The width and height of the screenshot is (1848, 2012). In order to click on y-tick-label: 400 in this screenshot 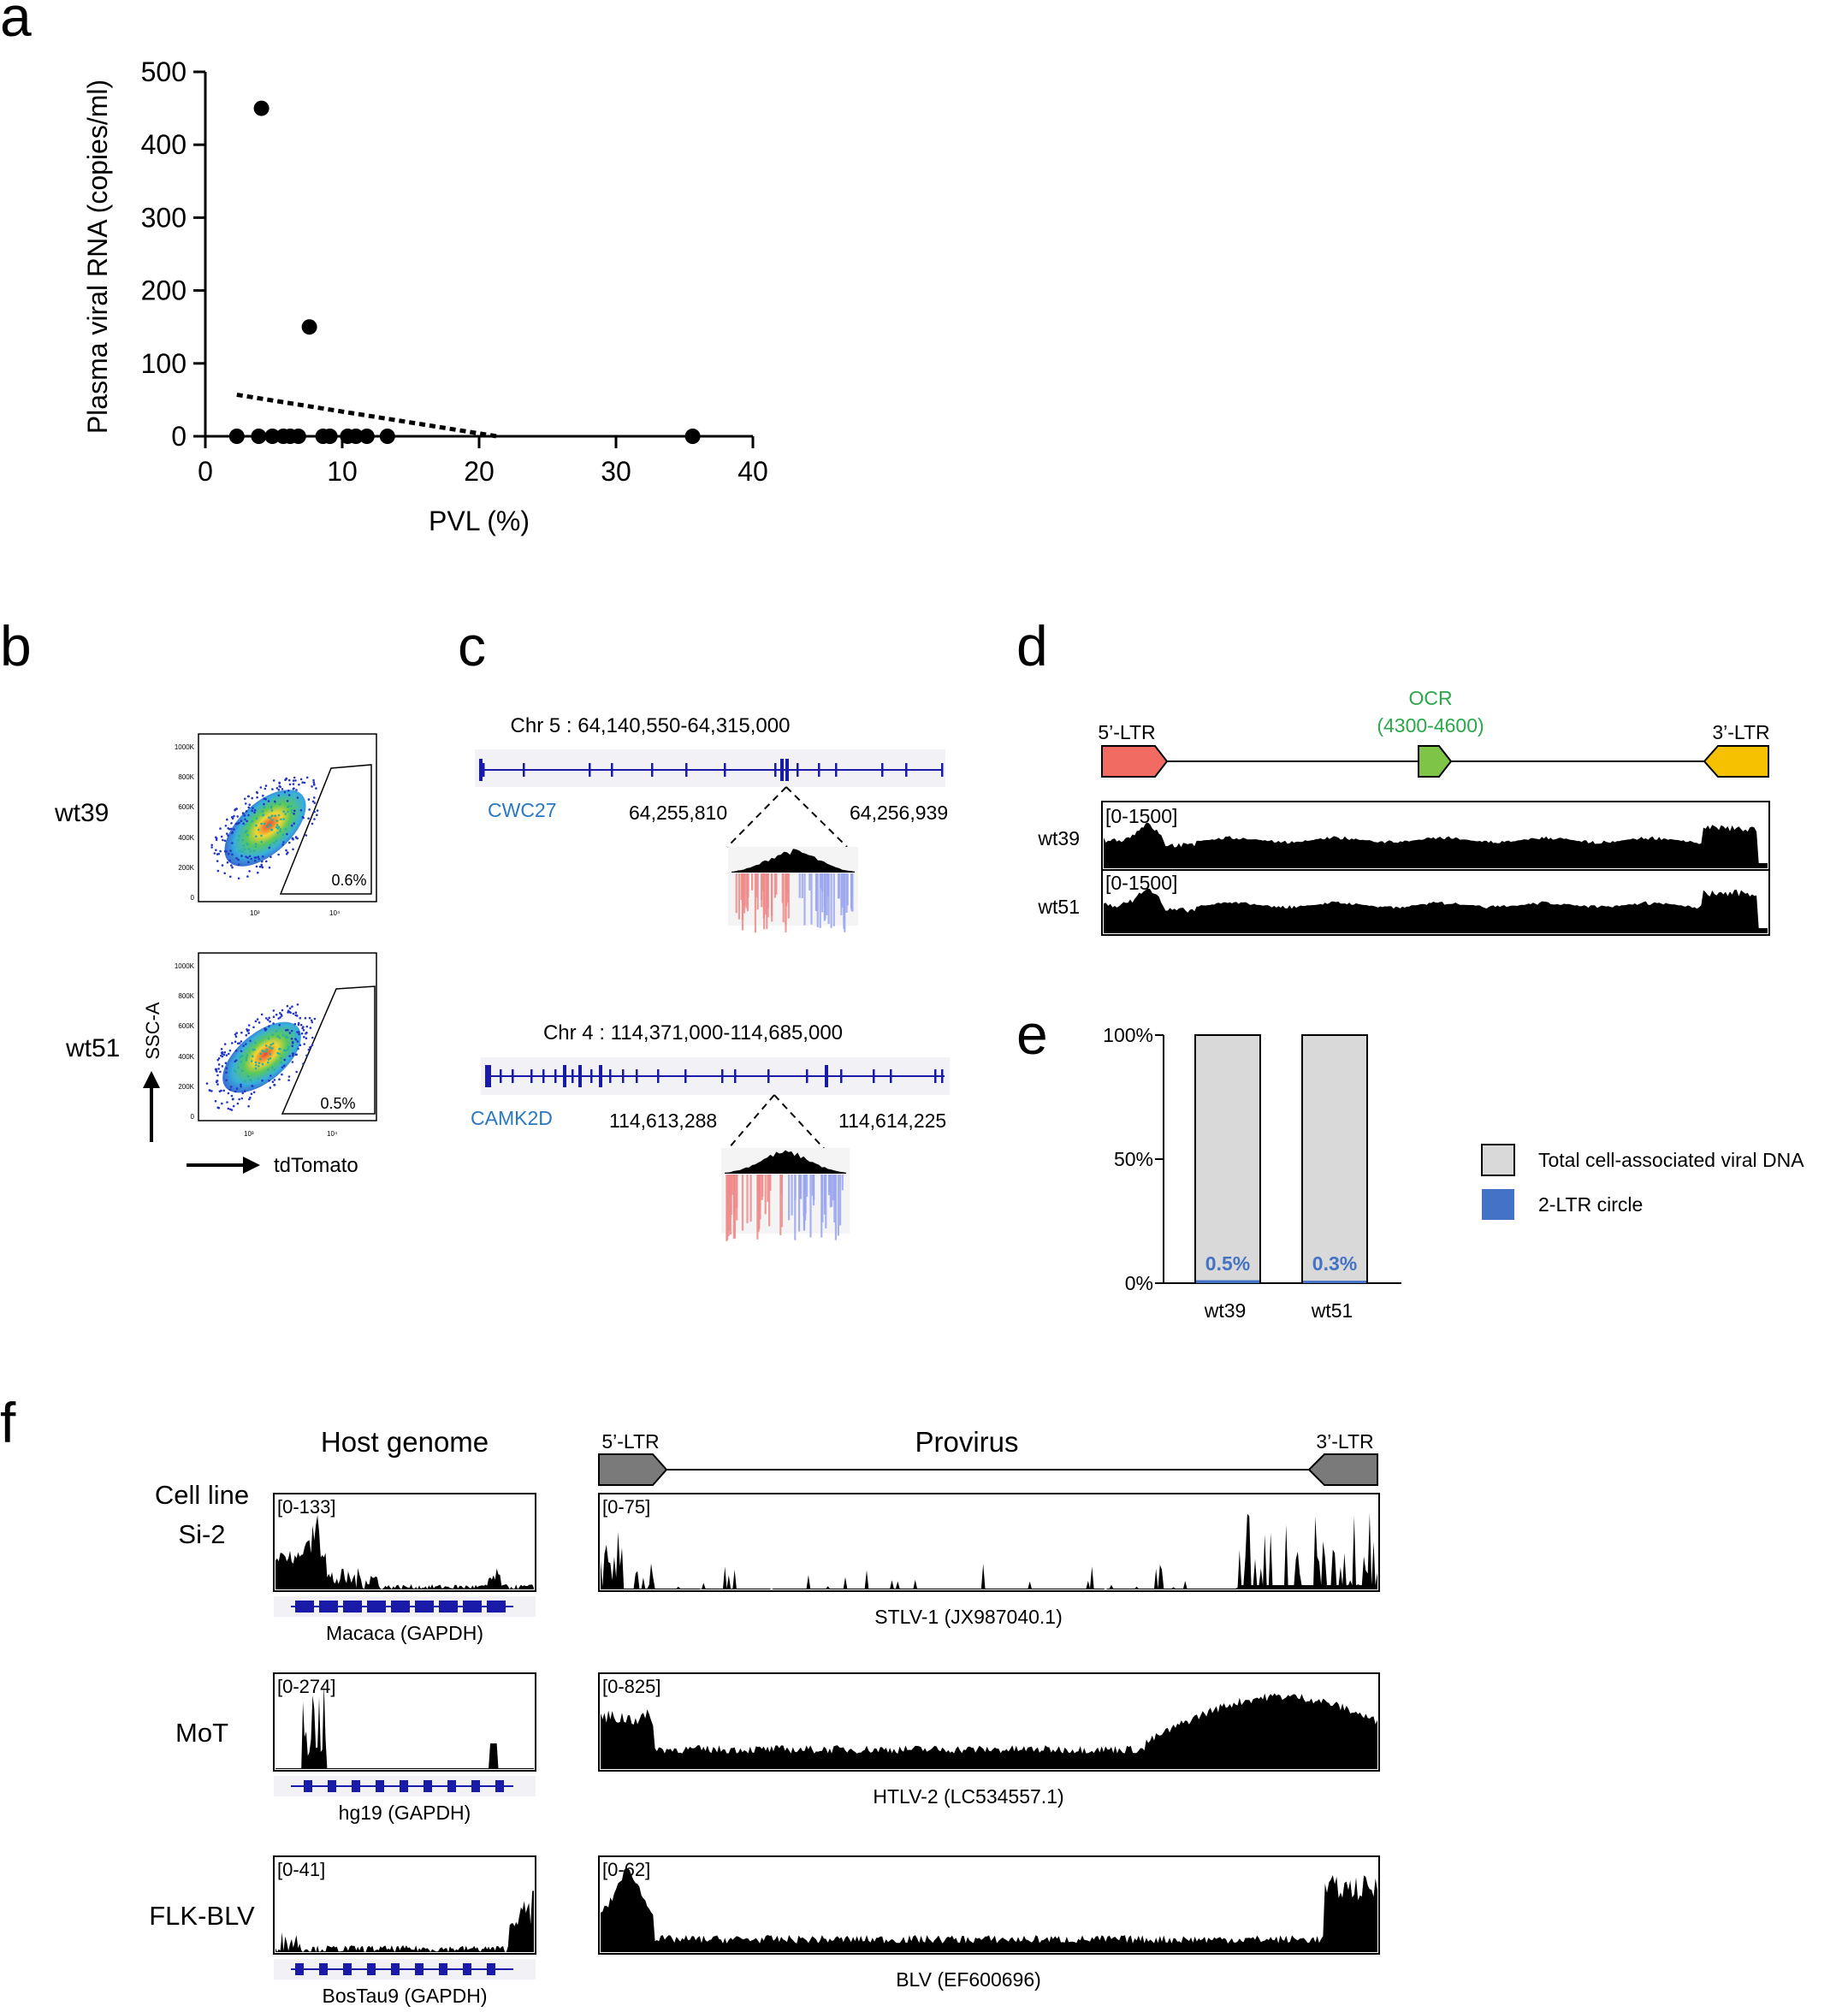, I will do `click(164, 144)`.